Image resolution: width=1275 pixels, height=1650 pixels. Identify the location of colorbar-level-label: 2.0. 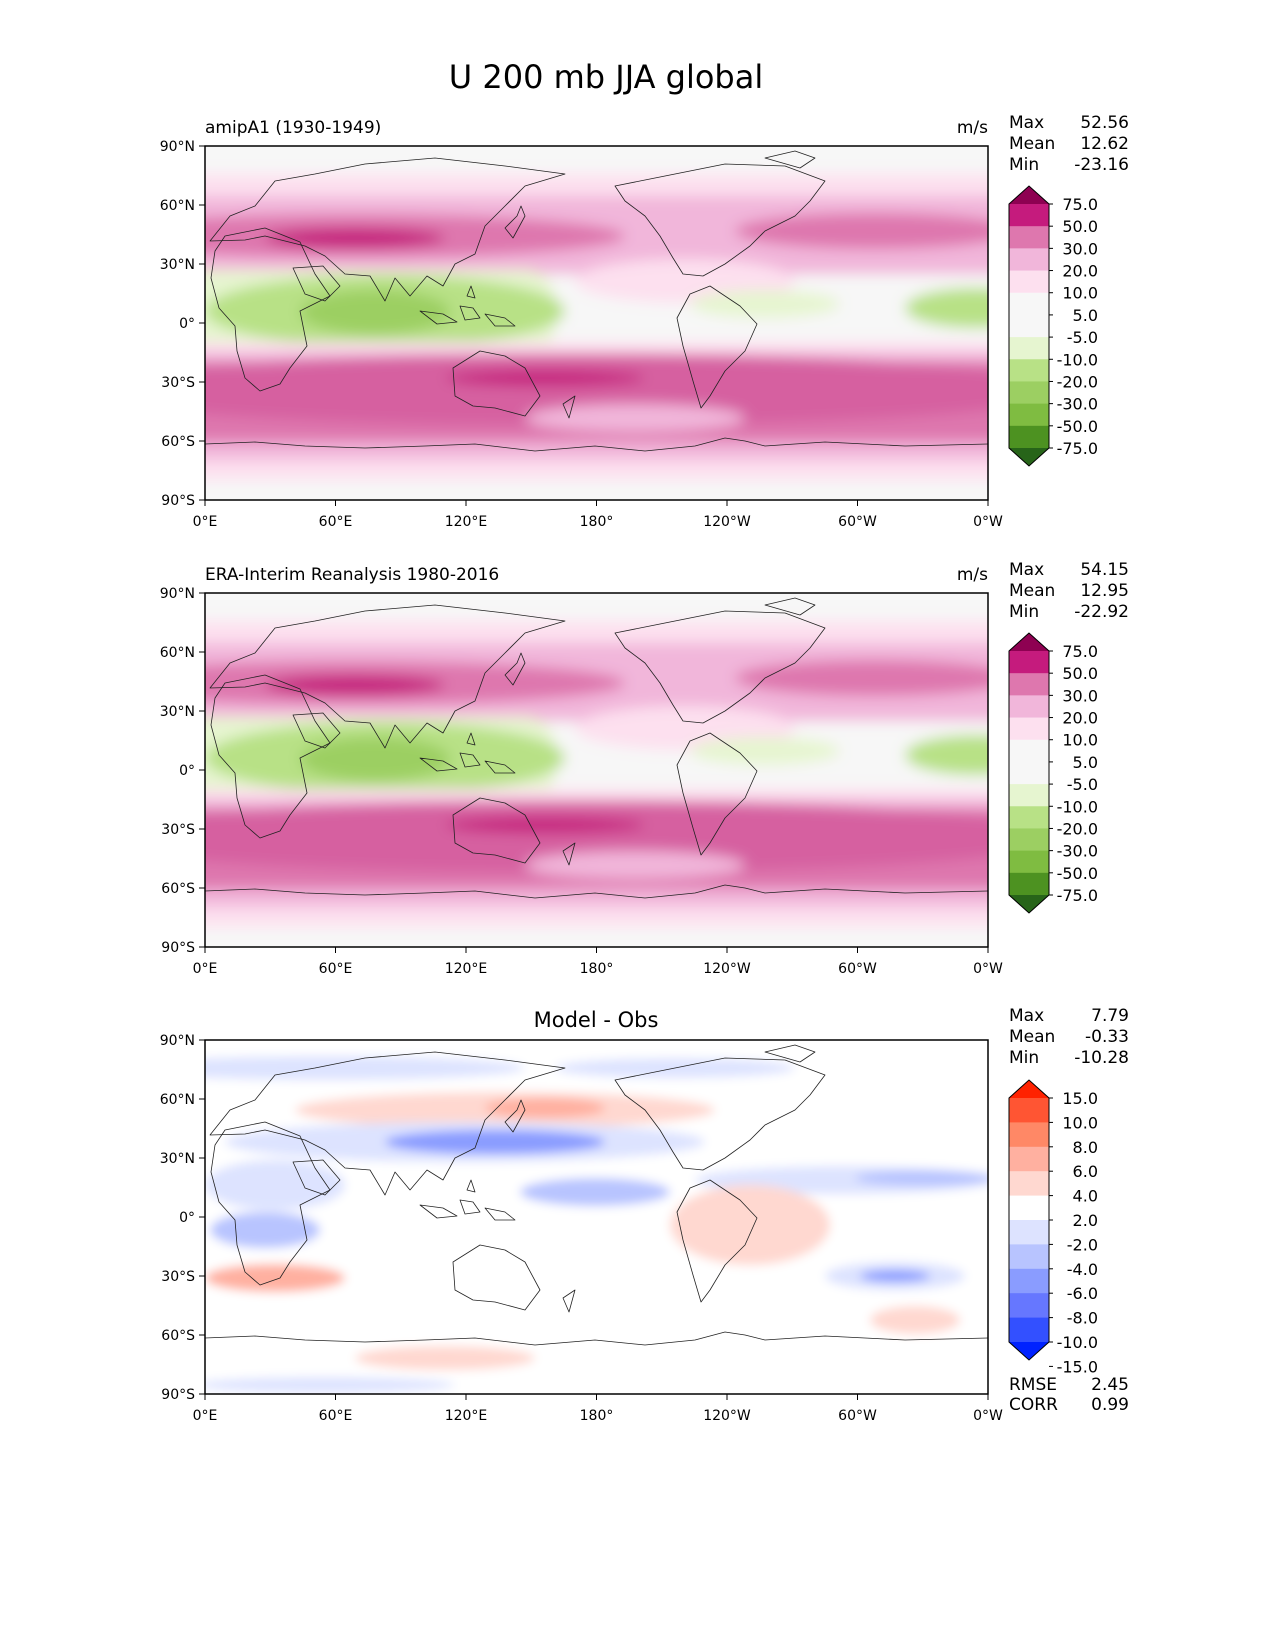
(1085, 1220).